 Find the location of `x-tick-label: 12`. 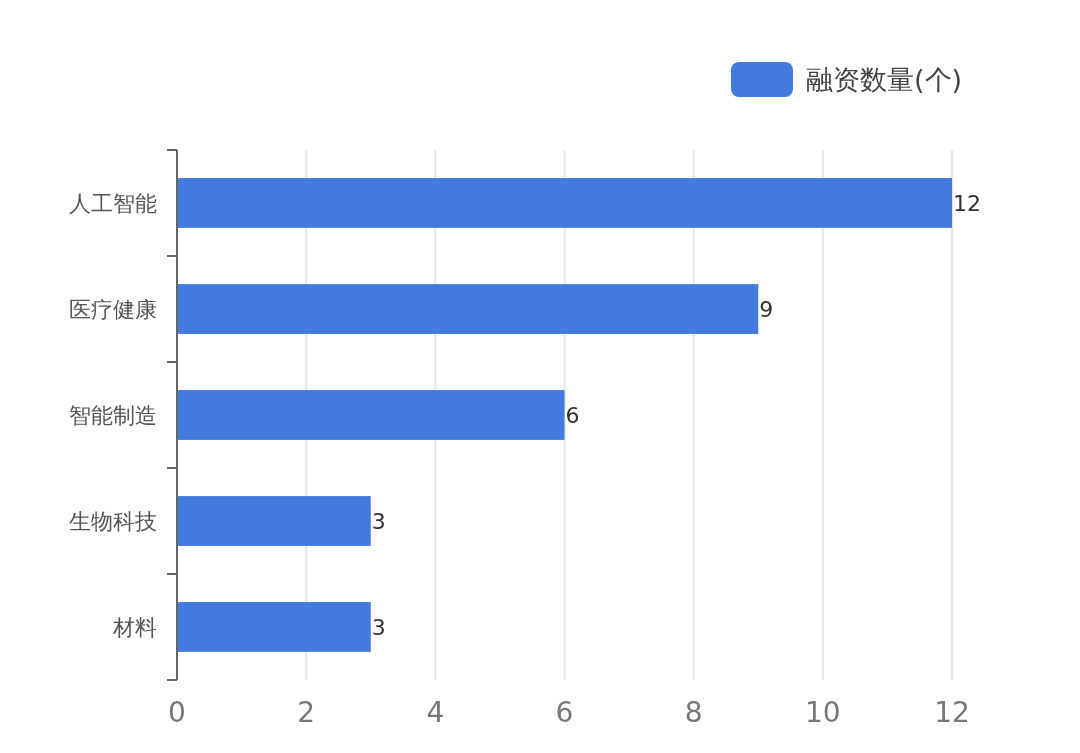

x-tick-label: 12 is located at coordinates (952, 712).